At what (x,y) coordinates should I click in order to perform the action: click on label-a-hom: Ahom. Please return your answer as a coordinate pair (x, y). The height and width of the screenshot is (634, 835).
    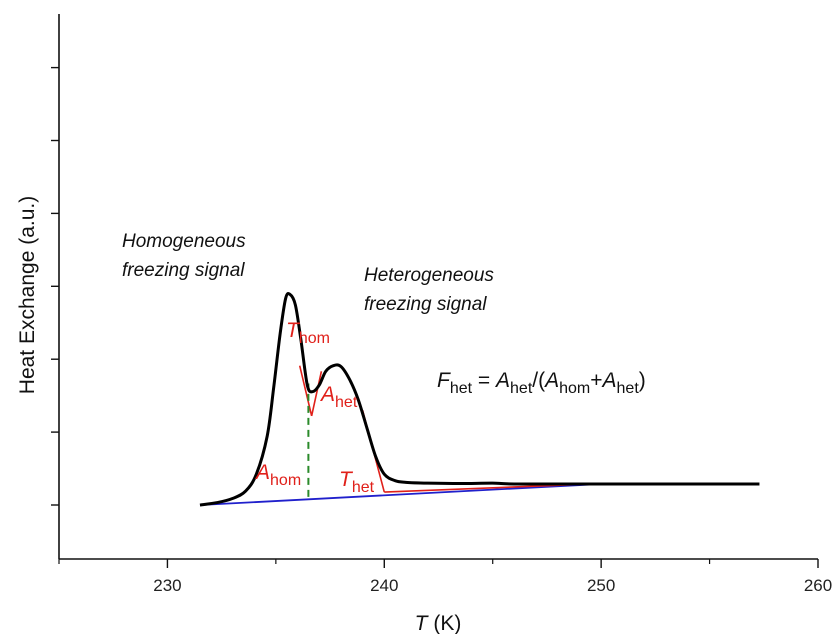
    Looking at the image, I should click on (277, 475).